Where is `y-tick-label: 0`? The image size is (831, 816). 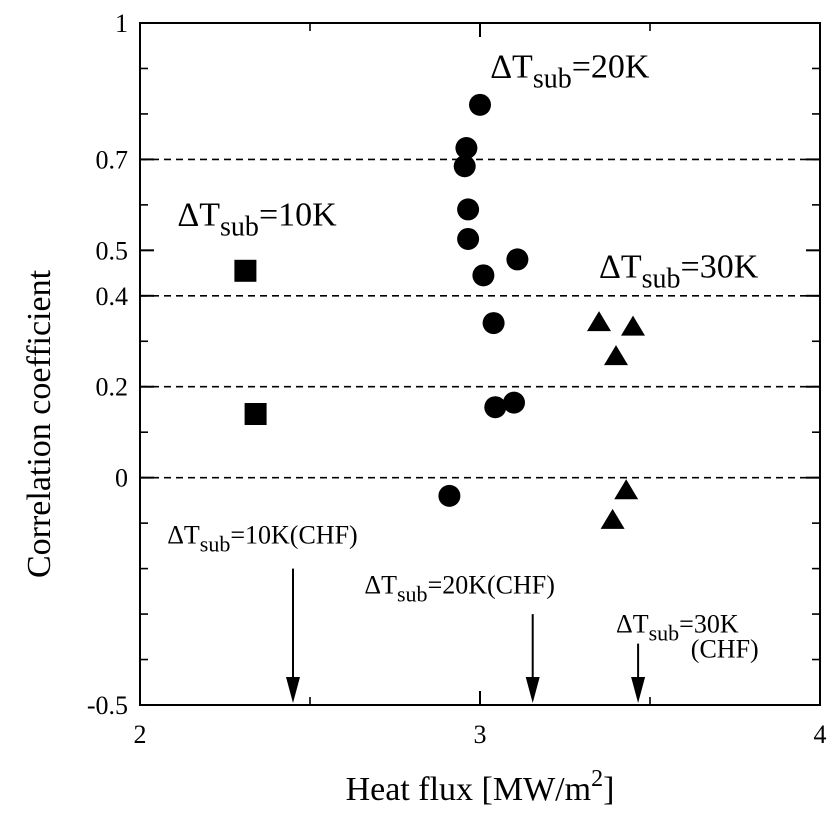
y-tick-label: 0 is located at coordinates (121, 478).